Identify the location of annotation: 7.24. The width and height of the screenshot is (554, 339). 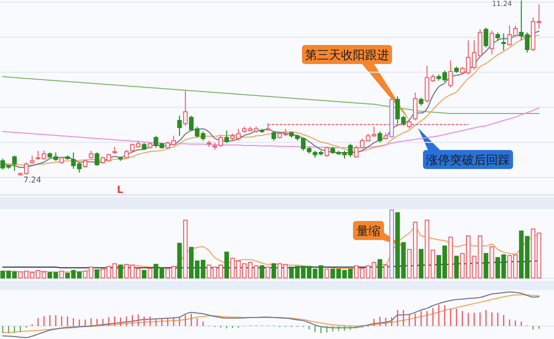
(32, 180).